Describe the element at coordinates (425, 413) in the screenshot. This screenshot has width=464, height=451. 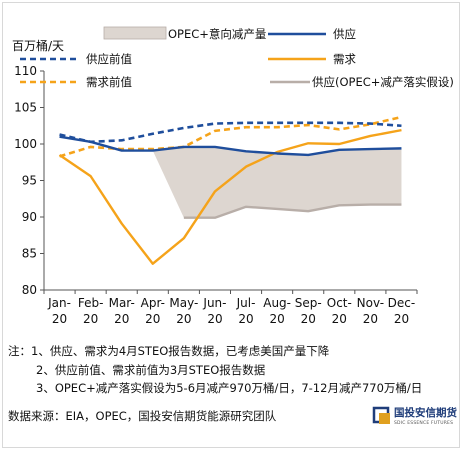
I see `logo-text-cn: 国投安信期货` at that location.